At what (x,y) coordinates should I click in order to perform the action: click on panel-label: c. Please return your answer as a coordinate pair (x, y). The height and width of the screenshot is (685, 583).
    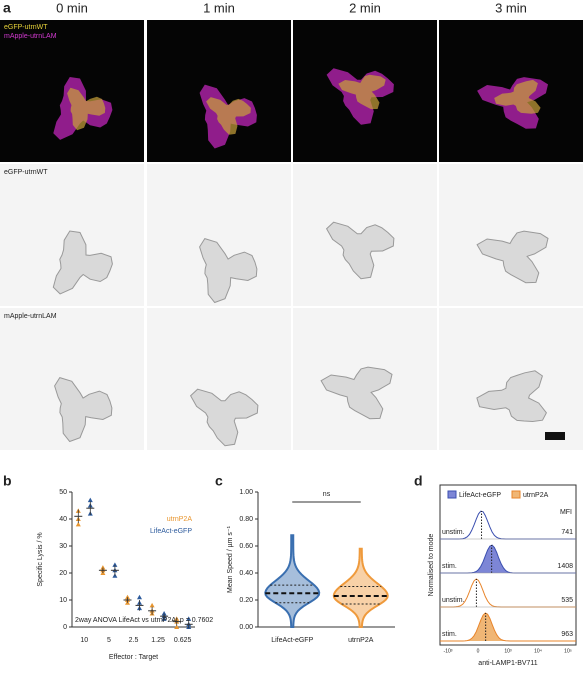
    Looking at the image, I should click on (219, 481).